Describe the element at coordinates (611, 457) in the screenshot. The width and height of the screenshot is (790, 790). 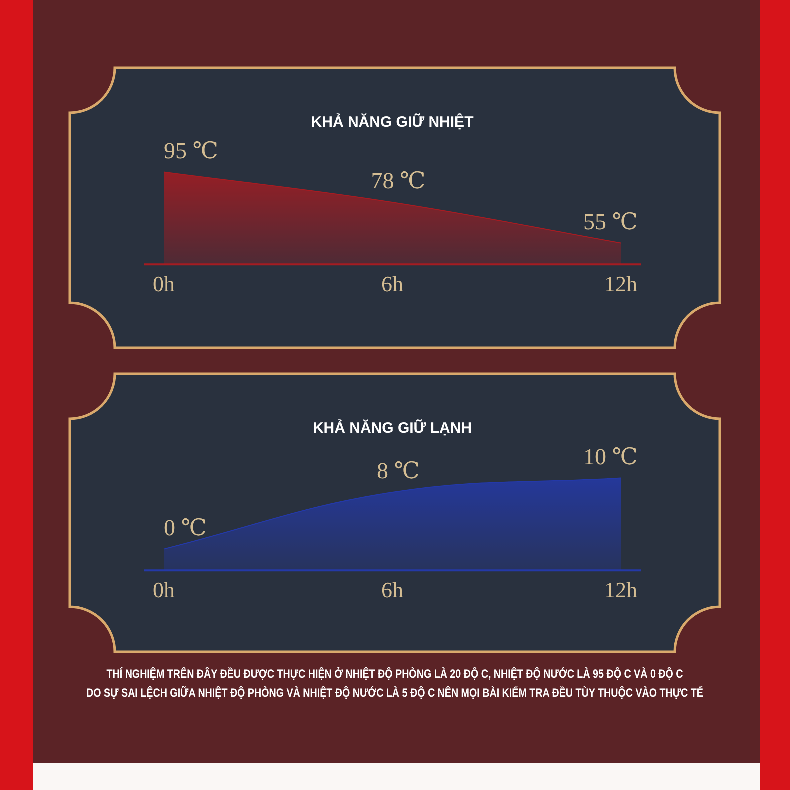
I see `data-label: 10 ℃` at that location.